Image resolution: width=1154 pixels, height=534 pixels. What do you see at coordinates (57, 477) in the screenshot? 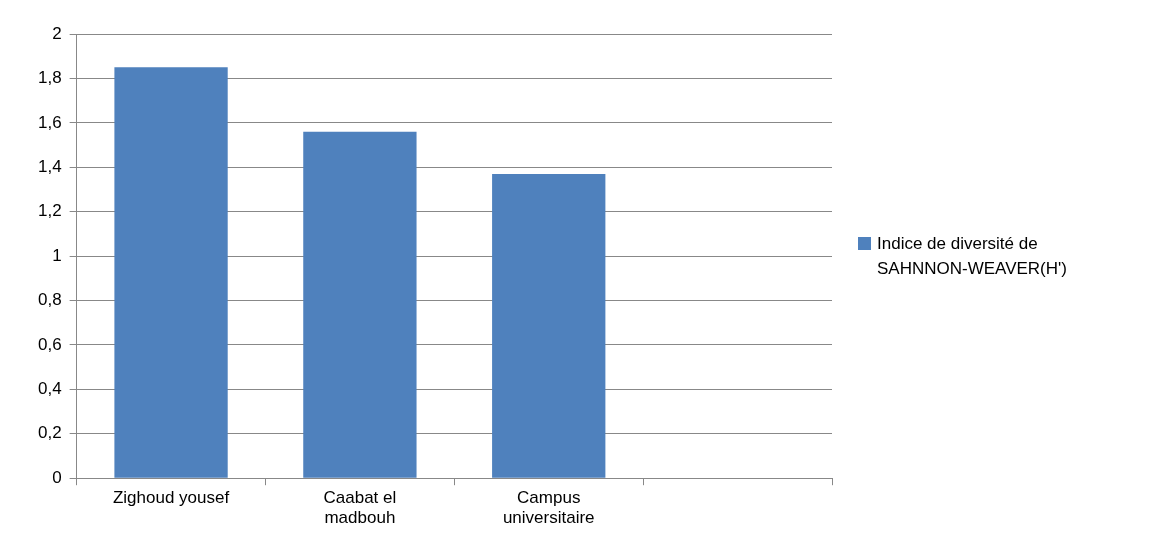
I see `y-tick-label: 0` at bounding box center [57, 477].